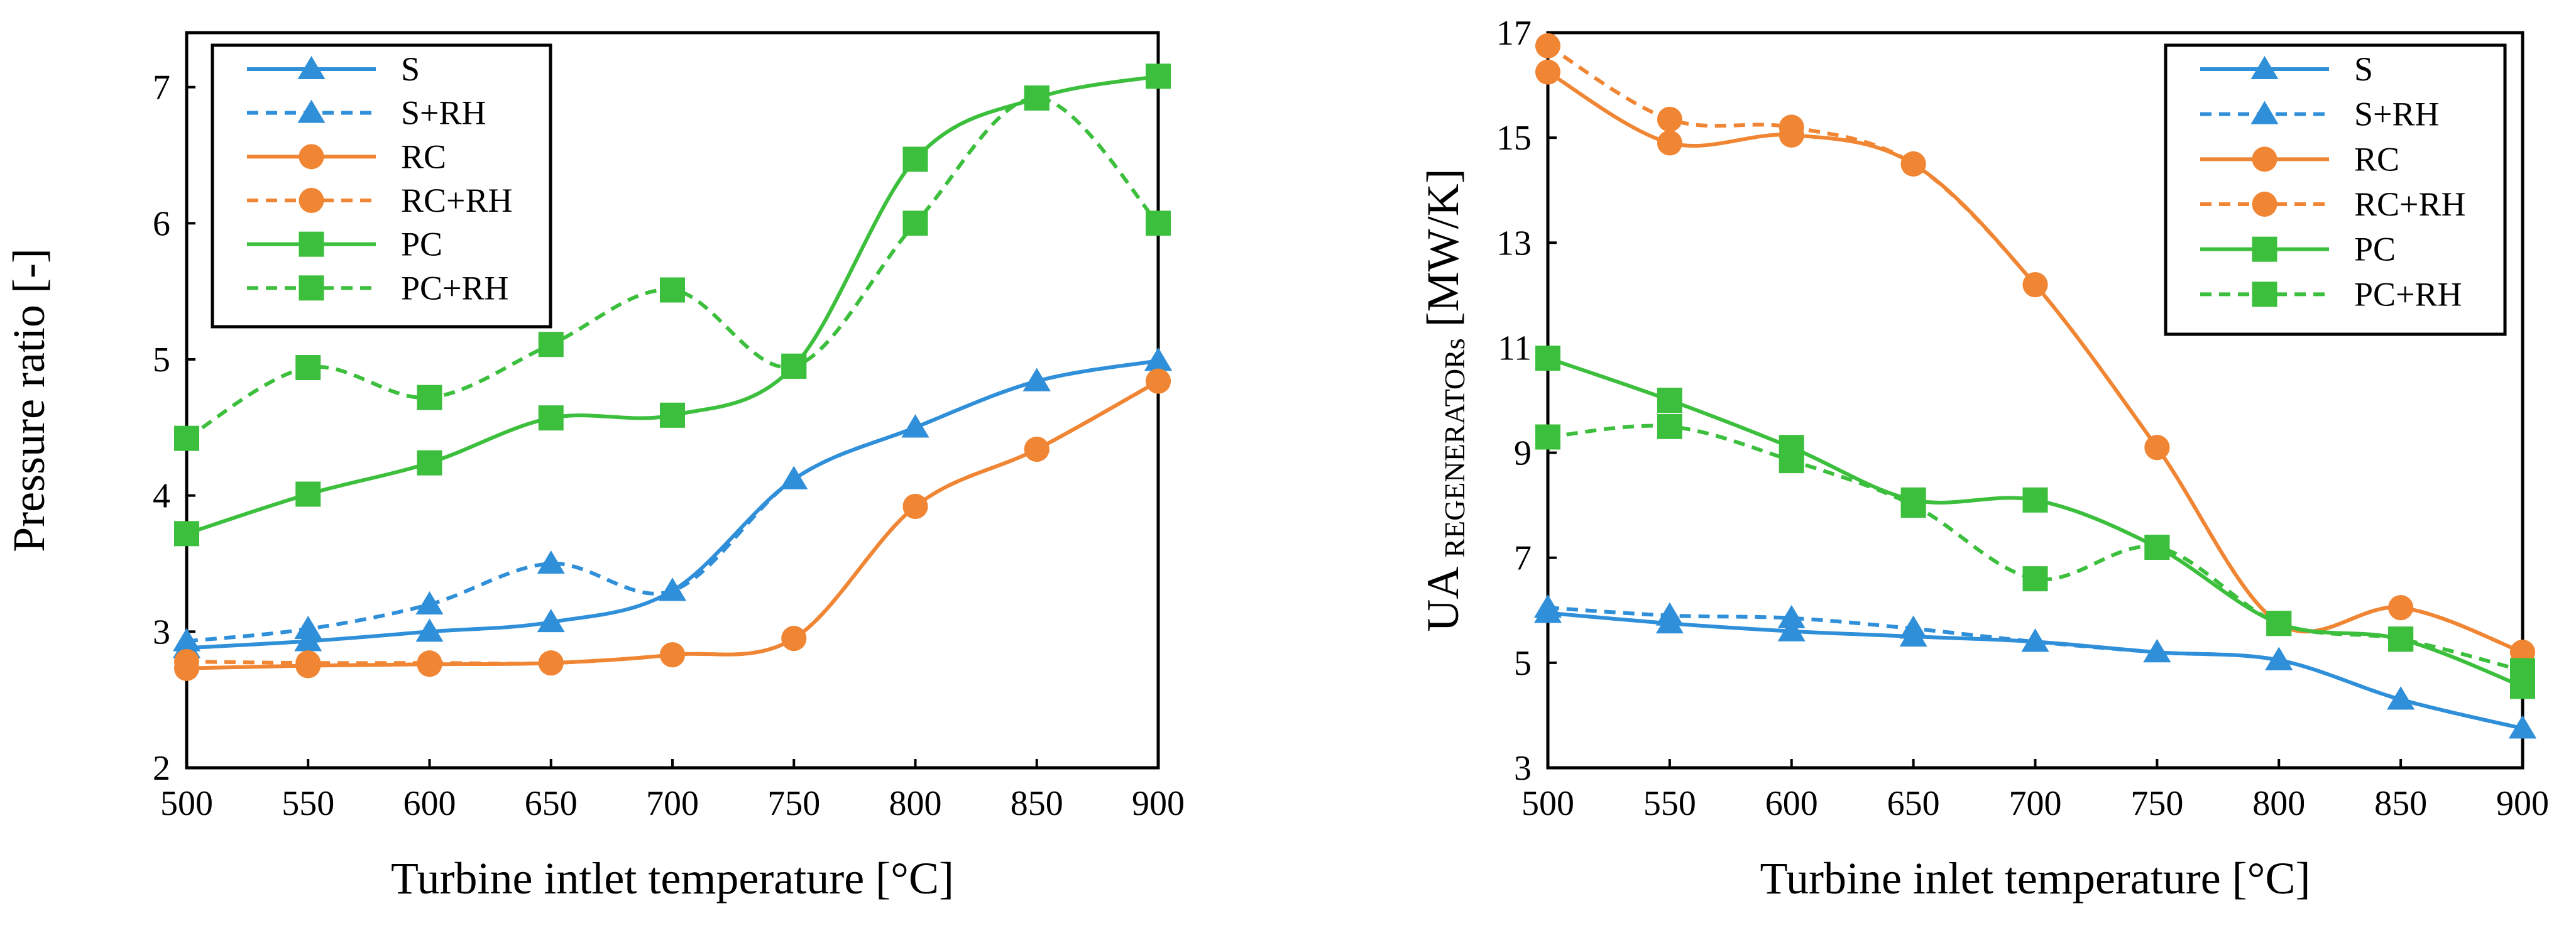  I want to click on x-tick-label: 700, so click(2035, 803).